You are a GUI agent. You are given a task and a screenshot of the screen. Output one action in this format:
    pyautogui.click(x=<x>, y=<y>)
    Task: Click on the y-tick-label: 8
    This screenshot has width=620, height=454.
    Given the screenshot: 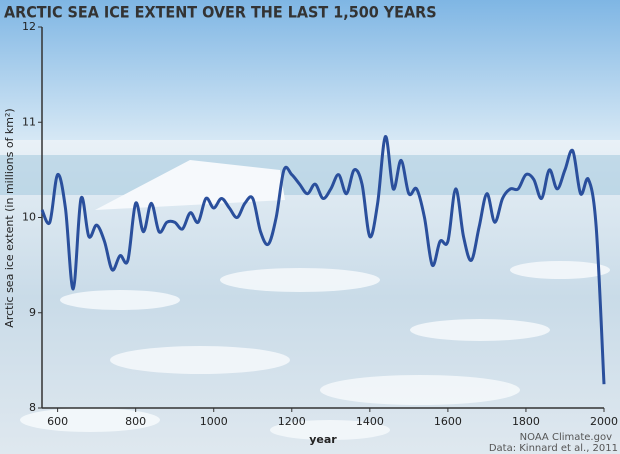 What is the action you would take?
    pyautogui.click(x=32, y=407)
    